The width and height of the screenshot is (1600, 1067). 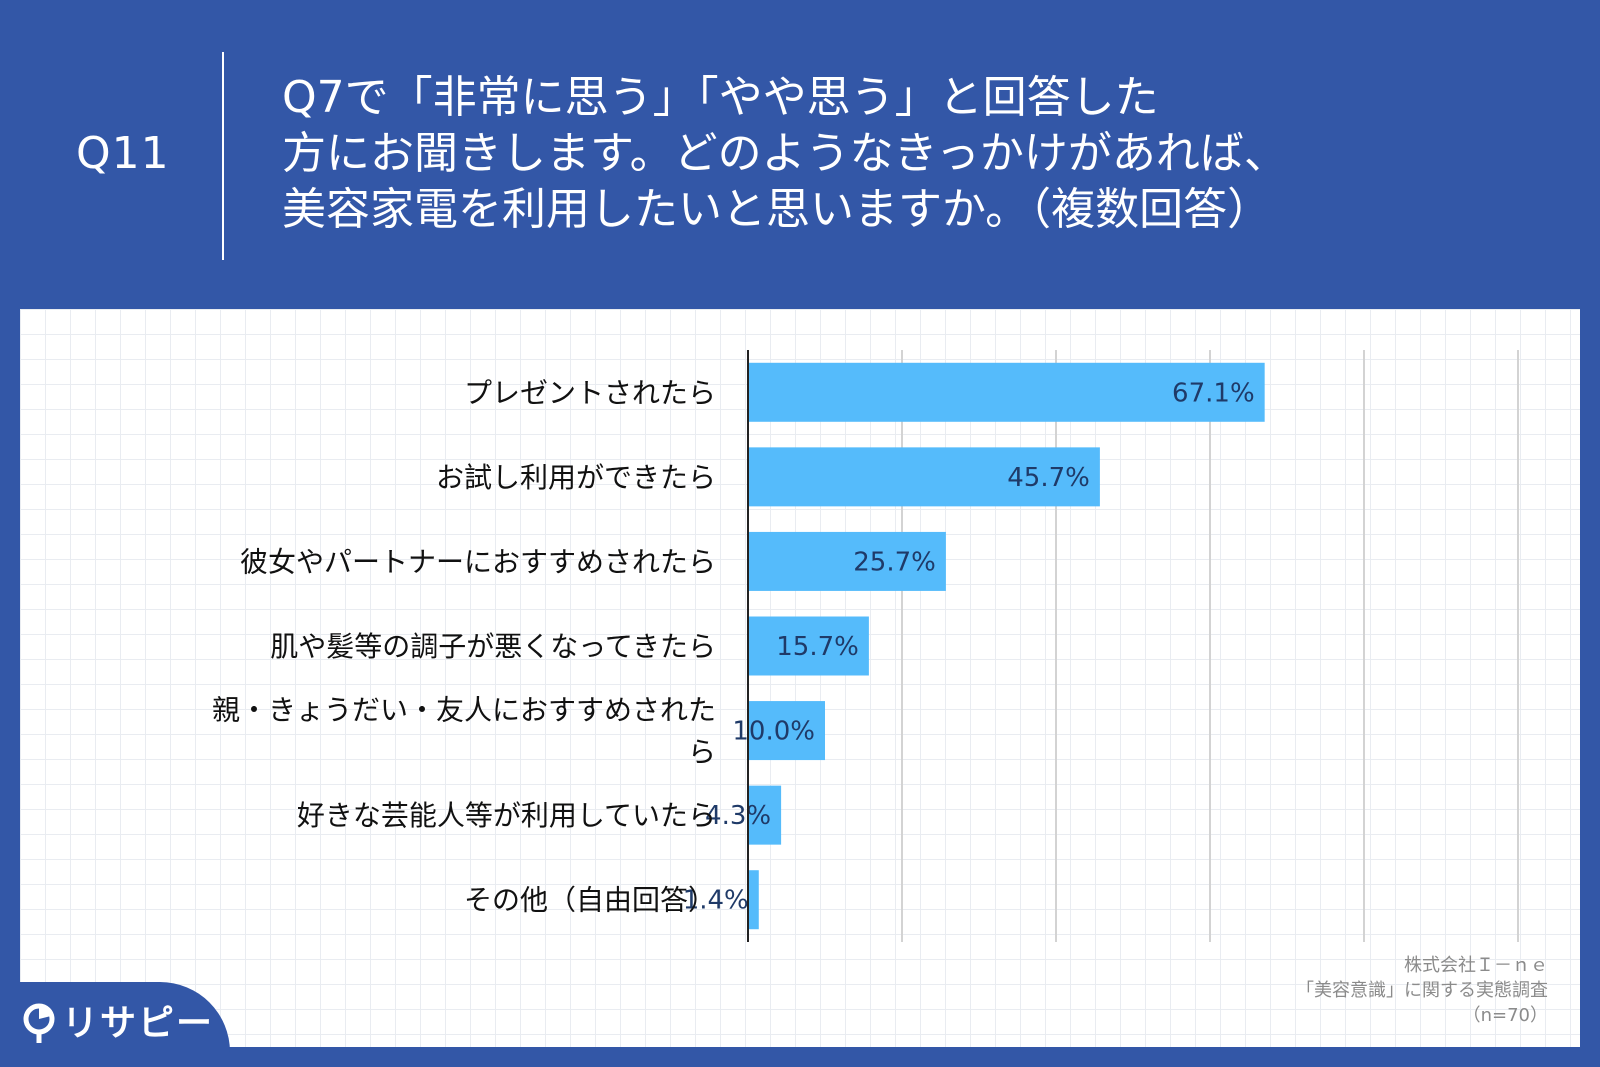 What do you see at coordinates (738, 816) in the screenshot?
I see `value-label-5: 4.3%` at bounding box center [738, 816].